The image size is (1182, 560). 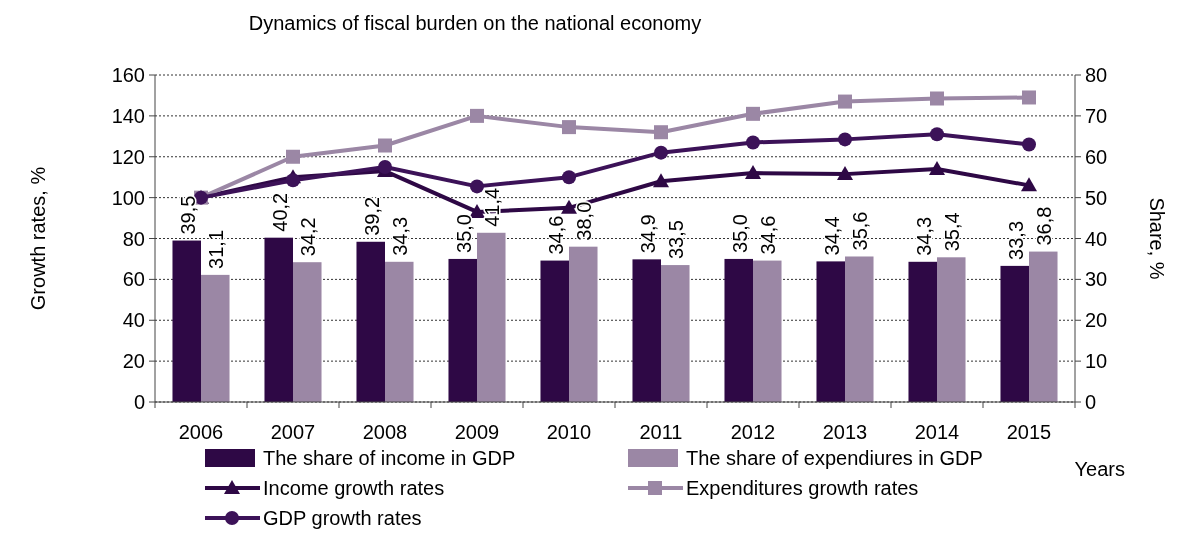 I want to click on legend-label: The share of expendiures in GDP, so click(x=834, y=458).